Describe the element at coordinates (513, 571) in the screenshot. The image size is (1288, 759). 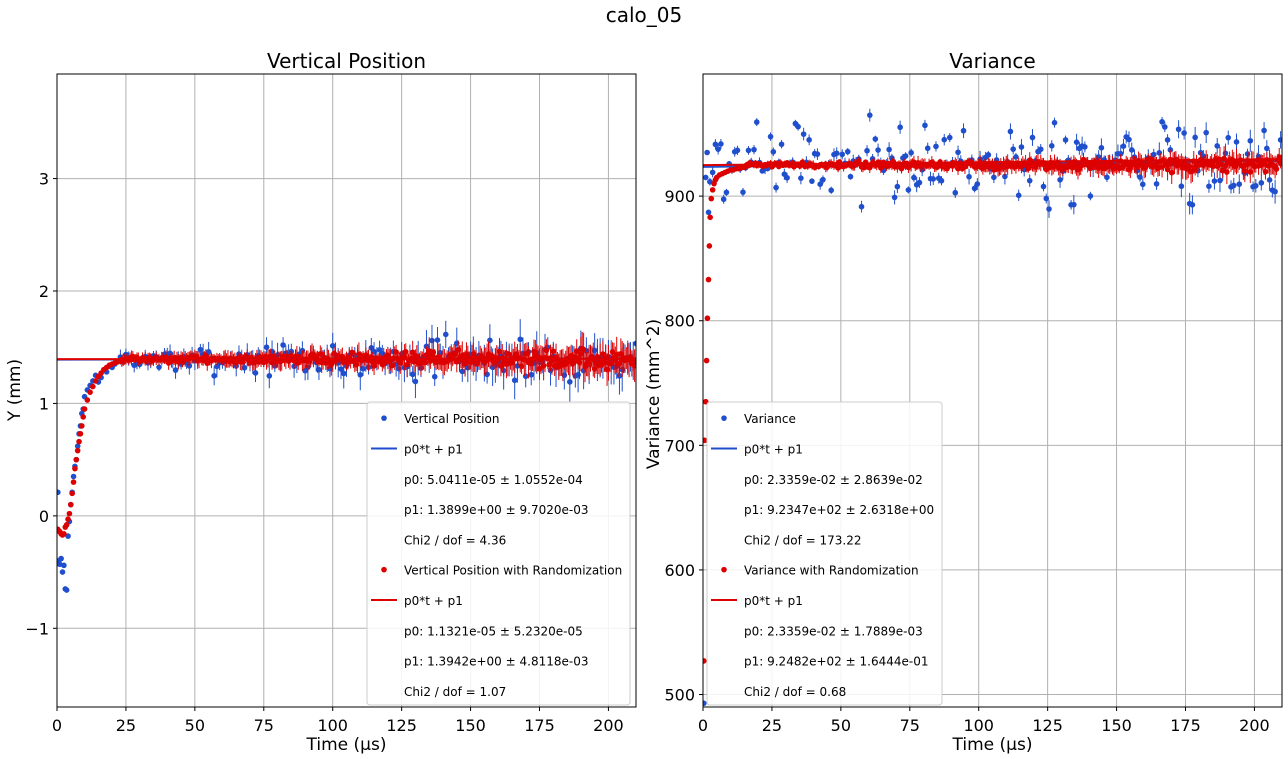
I see `legend-entry: Vertical Position with Randomization` at that location.